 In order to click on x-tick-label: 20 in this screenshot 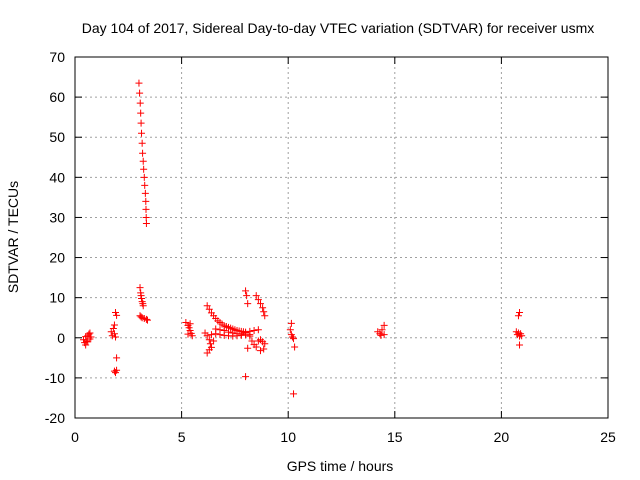, I will do `click(502, 437)`.